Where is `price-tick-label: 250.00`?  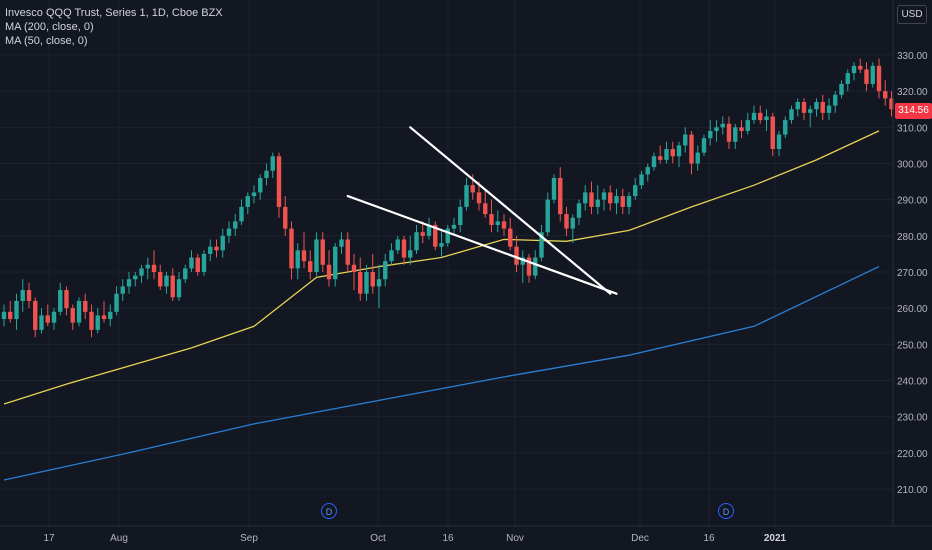 price-tick-label: 250.00 is located at coordinates (912, 345).